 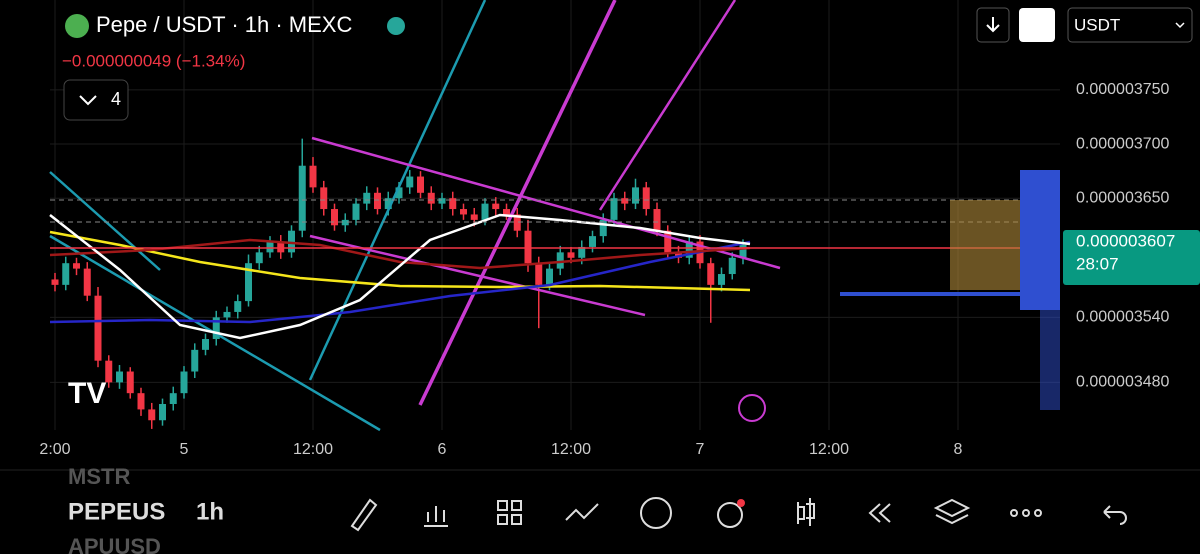 I want to click on alert-tool, so click(x=730, y=515).